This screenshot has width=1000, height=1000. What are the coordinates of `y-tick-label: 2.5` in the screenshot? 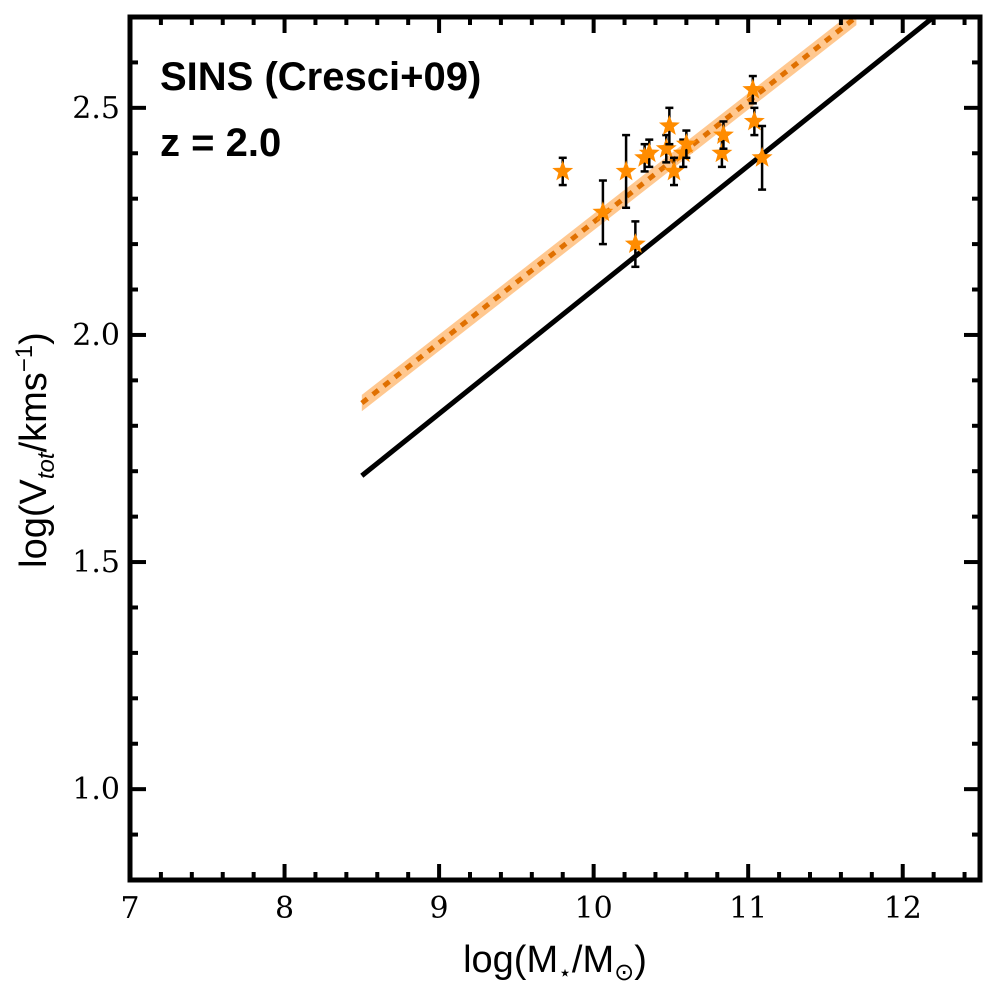 It's located at (96, 108).